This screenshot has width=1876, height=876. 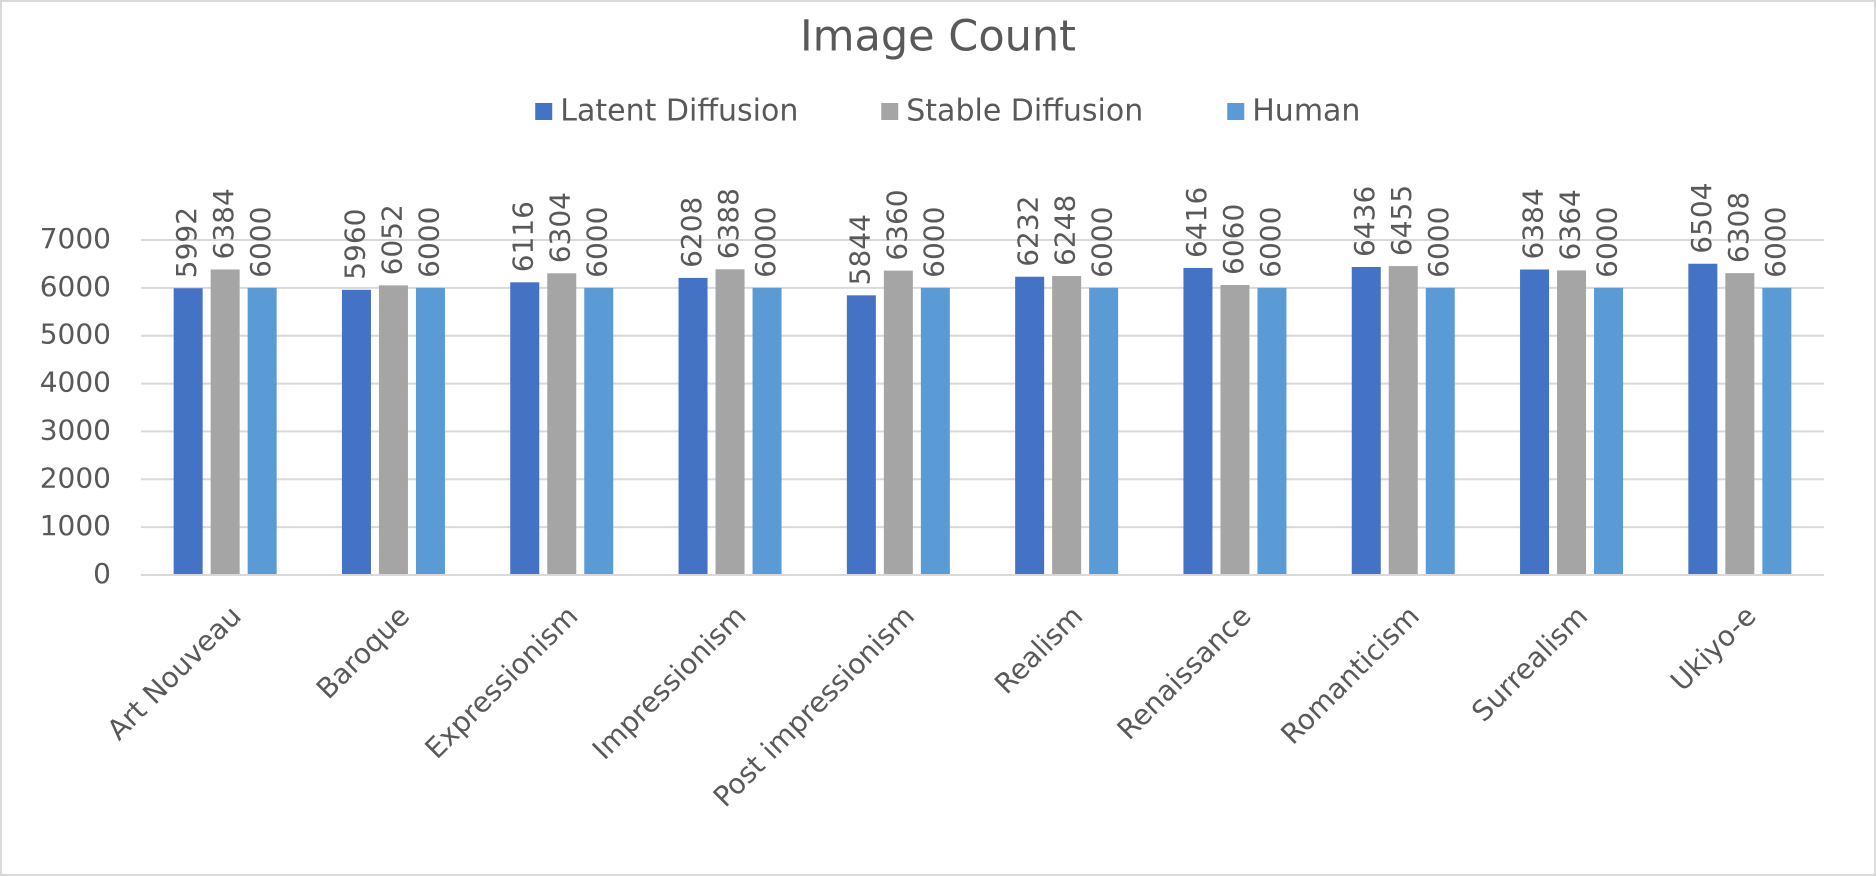 I want to click on y-tick-label: 2000, so click(x=75, y=477).